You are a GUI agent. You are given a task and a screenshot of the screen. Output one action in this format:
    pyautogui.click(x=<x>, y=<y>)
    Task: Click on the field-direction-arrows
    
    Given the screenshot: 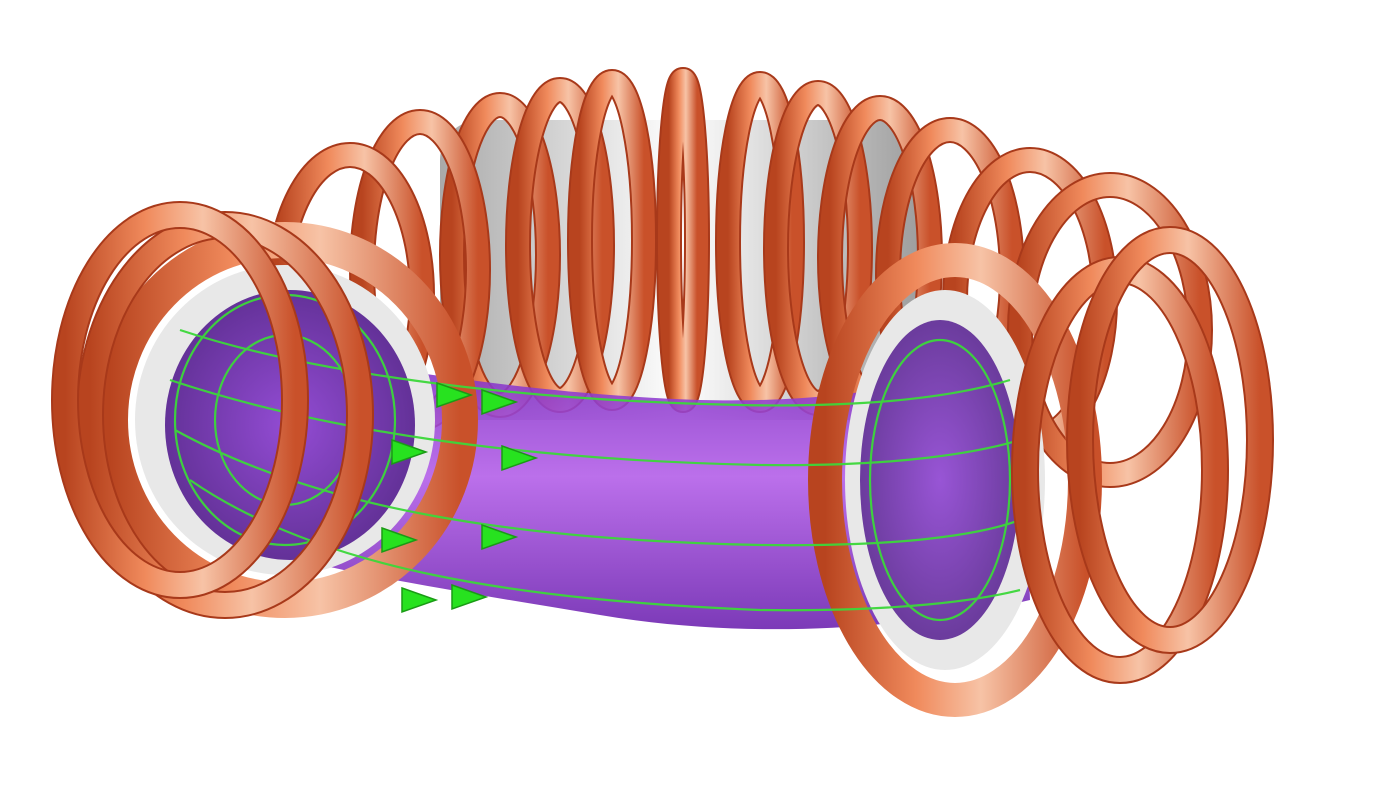 What is the action you would take?
    pyautogui.click(x=460, y=497)
    